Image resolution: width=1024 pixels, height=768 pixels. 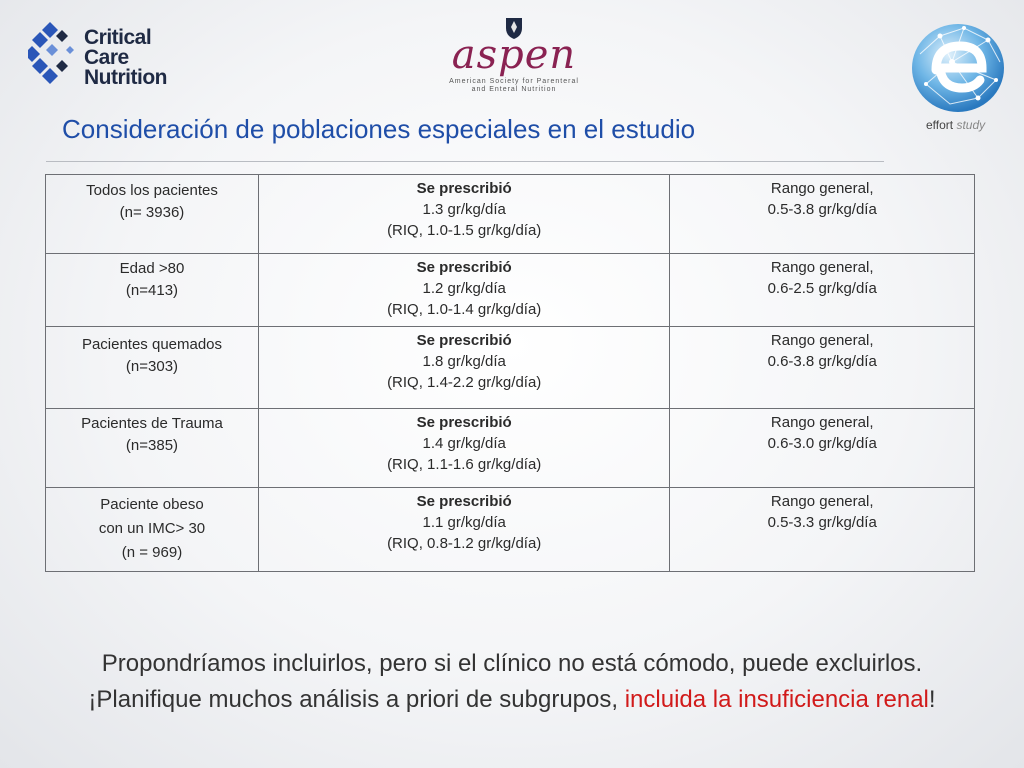 I want to click on population-text: (n= 3936), so click(x=152, y=212).